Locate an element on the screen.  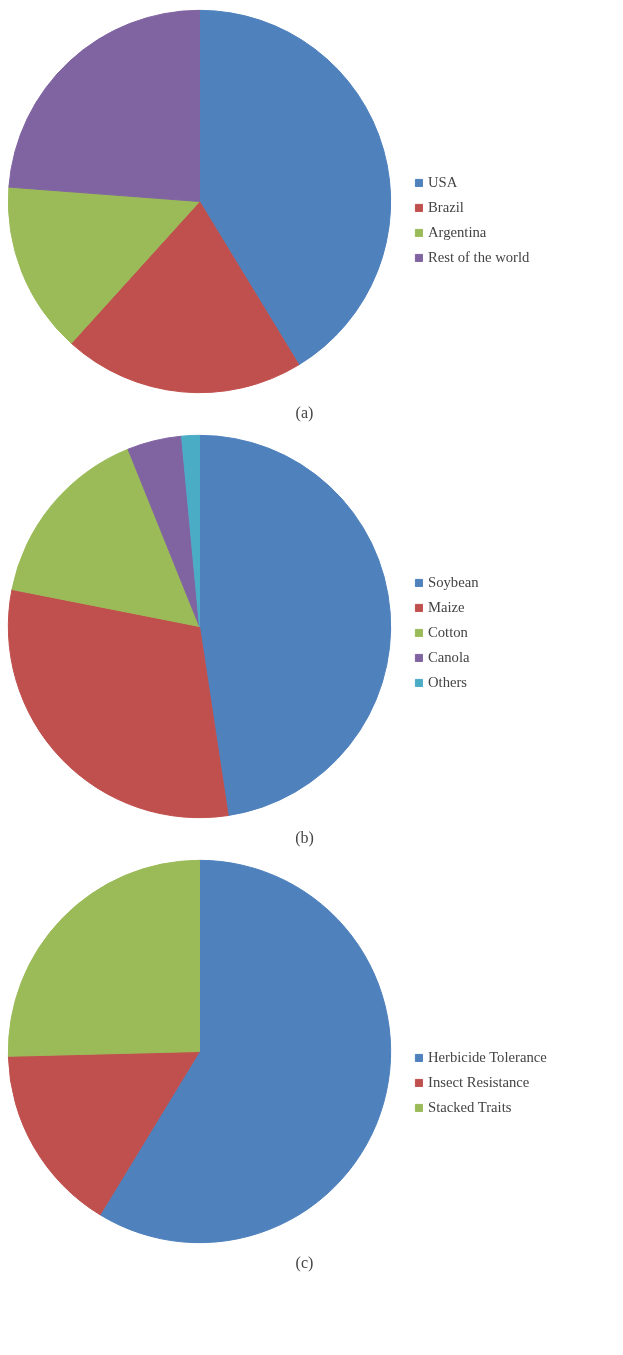
legend-label: Insect Resistance is located at coordinates (479, 1082).